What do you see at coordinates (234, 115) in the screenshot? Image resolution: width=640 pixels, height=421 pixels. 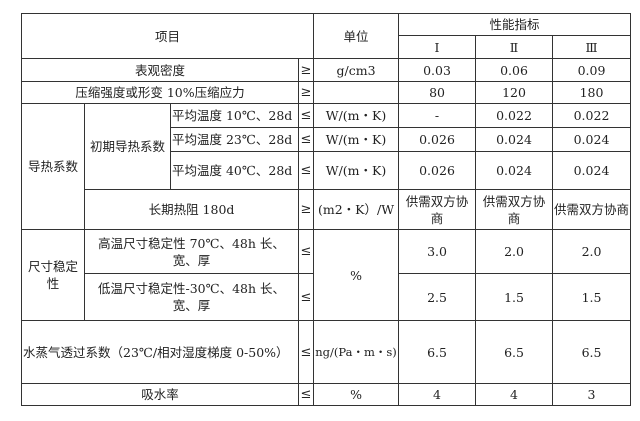 I see `row-label: 平均温度 10℃、28d` at bounding box center [234, 115].